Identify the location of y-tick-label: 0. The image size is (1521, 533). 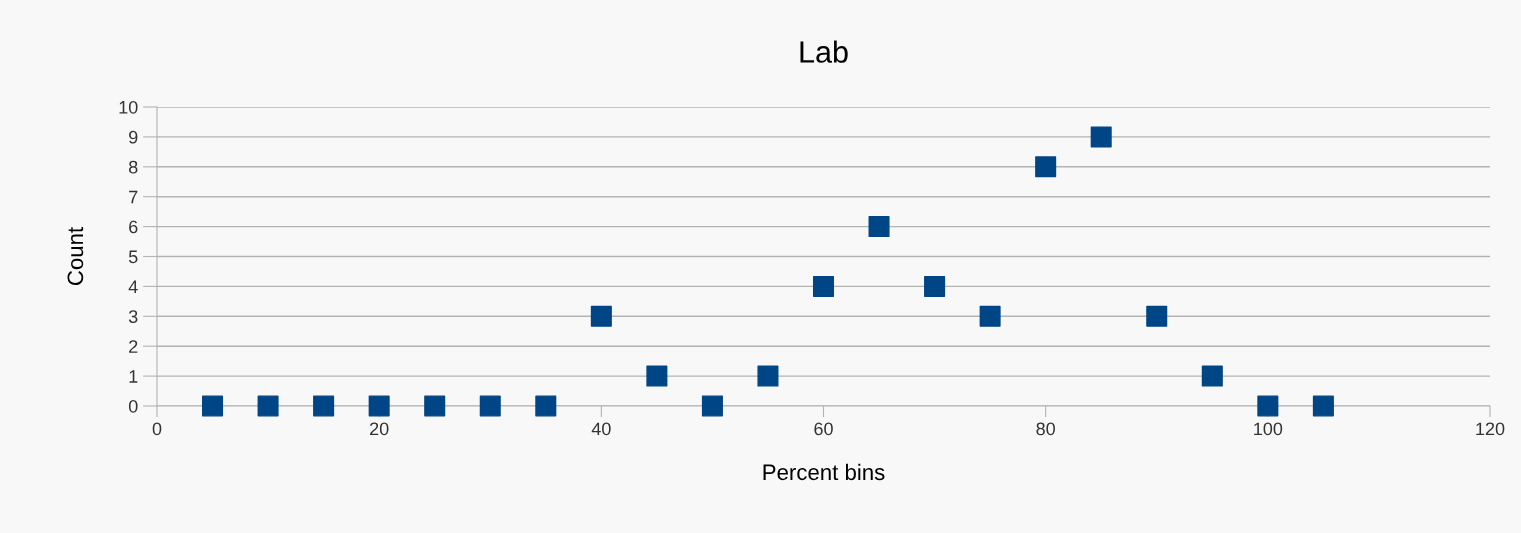
(133, 406).